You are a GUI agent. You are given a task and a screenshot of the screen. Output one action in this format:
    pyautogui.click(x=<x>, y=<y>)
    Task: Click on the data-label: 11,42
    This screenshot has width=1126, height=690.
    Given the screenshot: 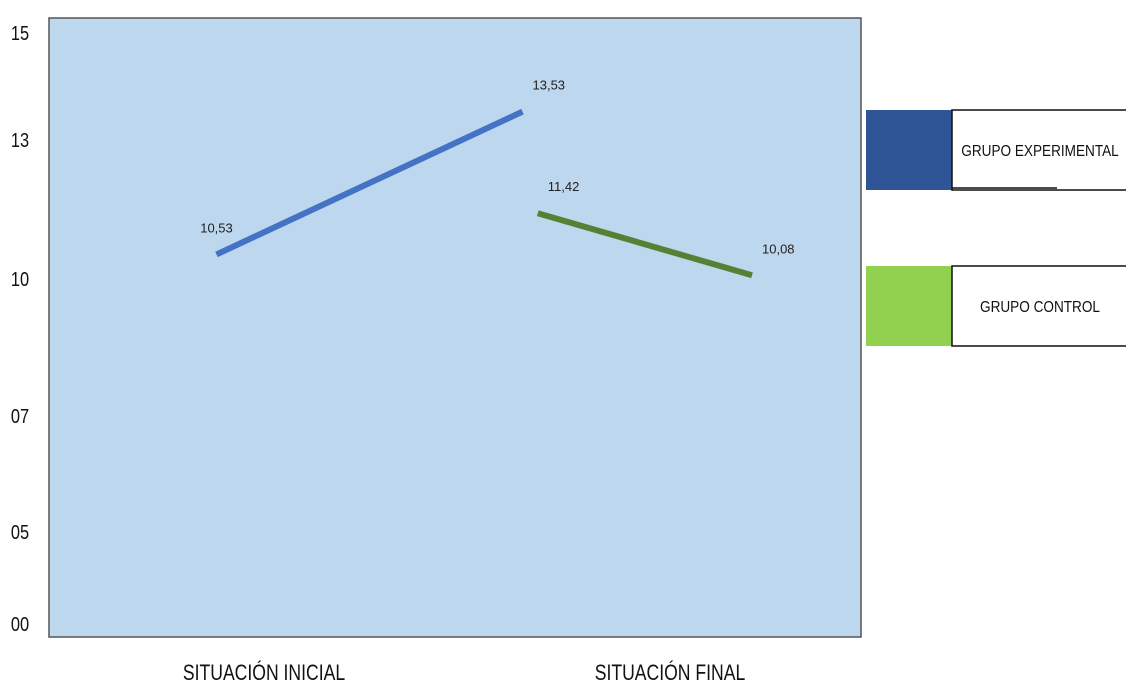 What is the action you would take?
    pyautogui.click(x=564, y=186)
    